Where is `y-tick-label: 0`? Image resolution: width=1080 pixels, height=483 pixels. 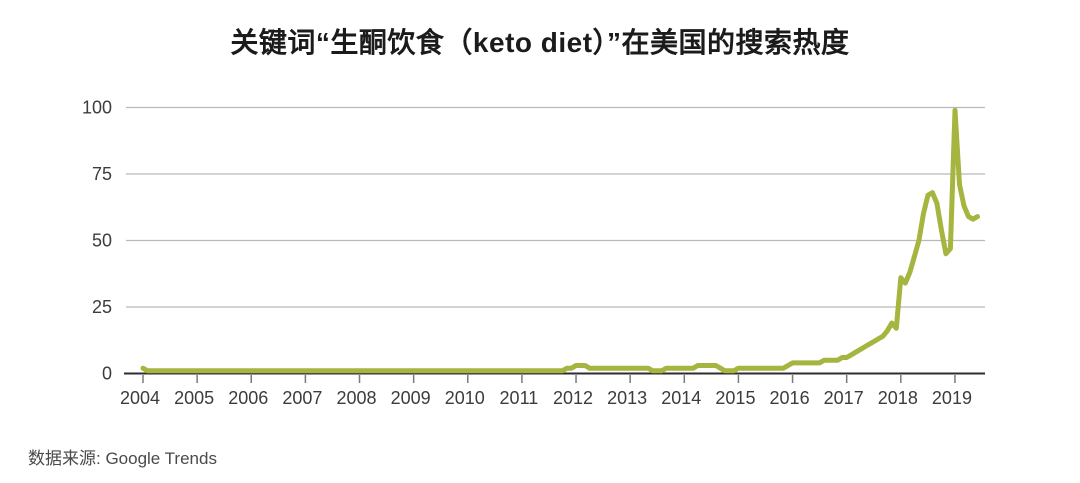 y-tick-label: 0 is located at coordinates (107, 374).